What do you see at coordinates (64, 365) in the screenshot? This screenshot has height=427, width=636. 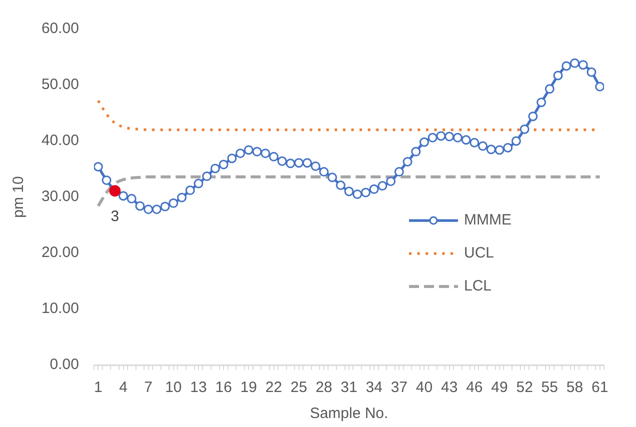 I see `y-tick-label: 0.00` at bounding box center [64, 365].